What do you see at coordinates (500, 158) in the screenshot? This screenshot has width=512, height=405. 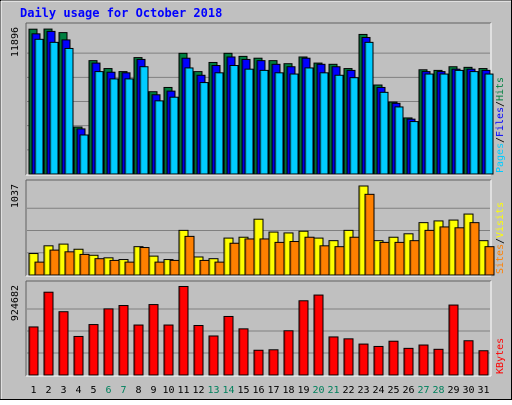 I see `side-label-pages: Pages` at bounding box center [500, 158].